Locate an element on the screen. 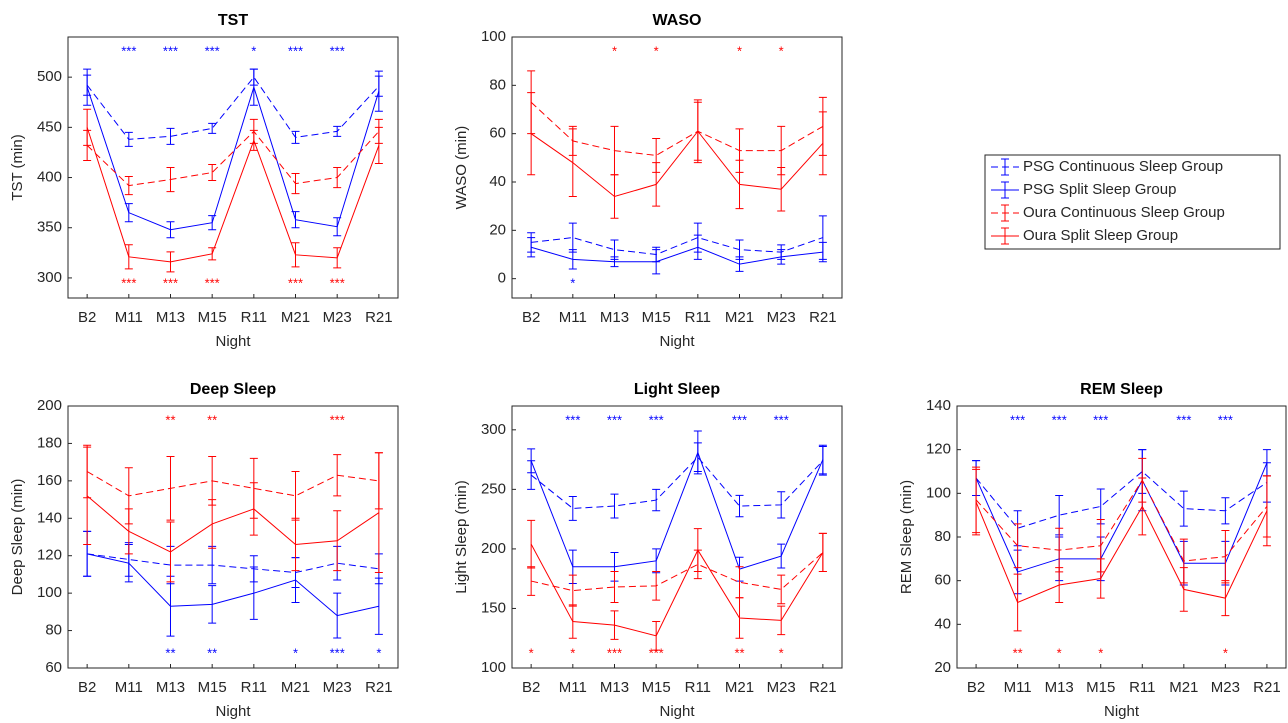 This screenshot has height=723, width=1288. y-tick-label: 350 is located at coordinates (49, 227).